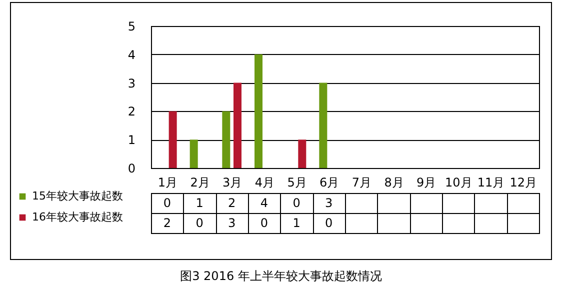  Describe the element at coordinates (362, 183) in the screenshot. I see `x-tick-label: 7月` at that location.